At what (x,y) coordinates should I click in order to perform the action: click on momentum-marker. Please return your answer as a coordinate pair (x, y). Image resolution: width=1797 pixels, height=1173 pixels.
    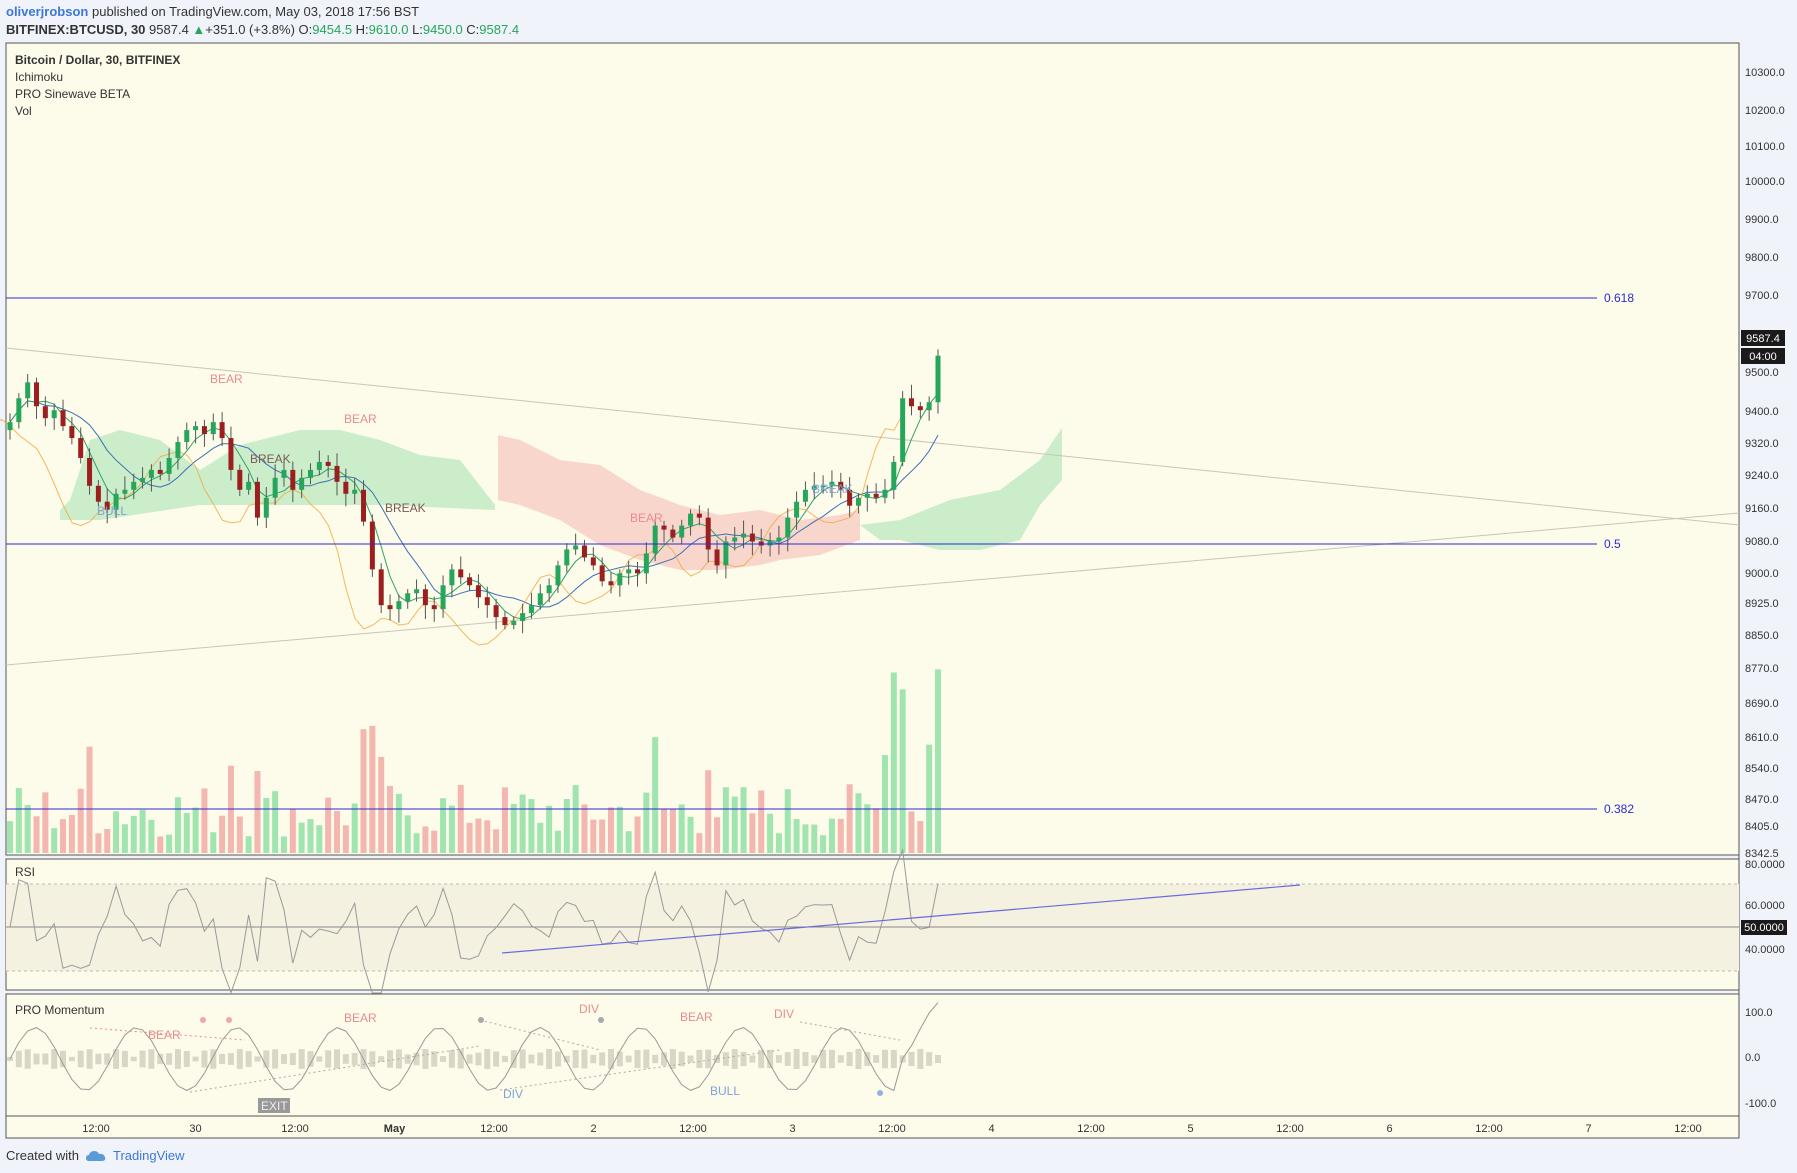
    Looking at the image, I should click on (481, 1020).